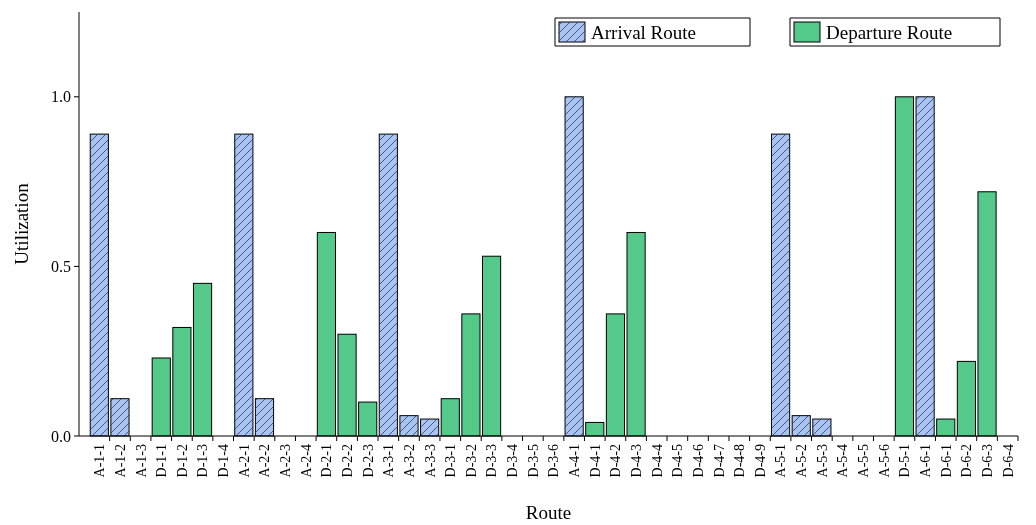  I want to click on x-tick-label: A-1-2, so click(120, 461).